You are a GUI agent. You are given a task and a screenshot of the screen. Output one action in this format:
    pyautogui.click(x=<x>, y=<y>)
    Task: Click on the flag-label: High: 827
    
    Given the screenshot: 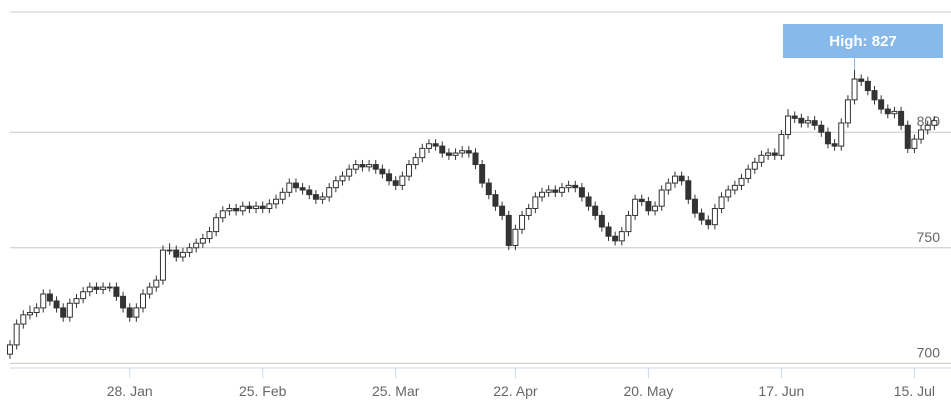 What is the action you would take?
    pyautogui.click(x=863, y=41)
    